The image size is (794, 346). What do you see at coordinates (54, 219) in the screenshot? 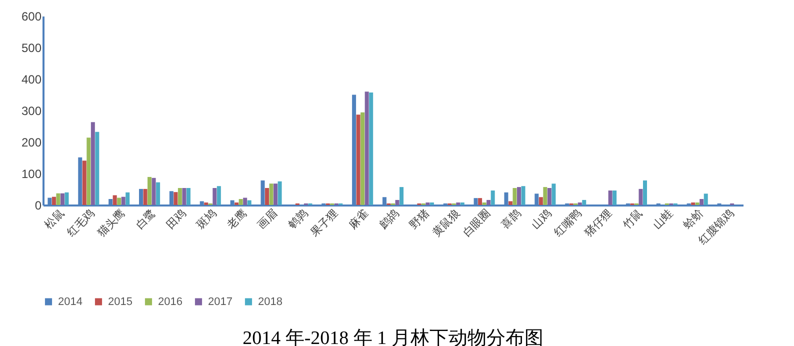
I see `x-tick-label: 松鼠` at bounding box center [54, 219].